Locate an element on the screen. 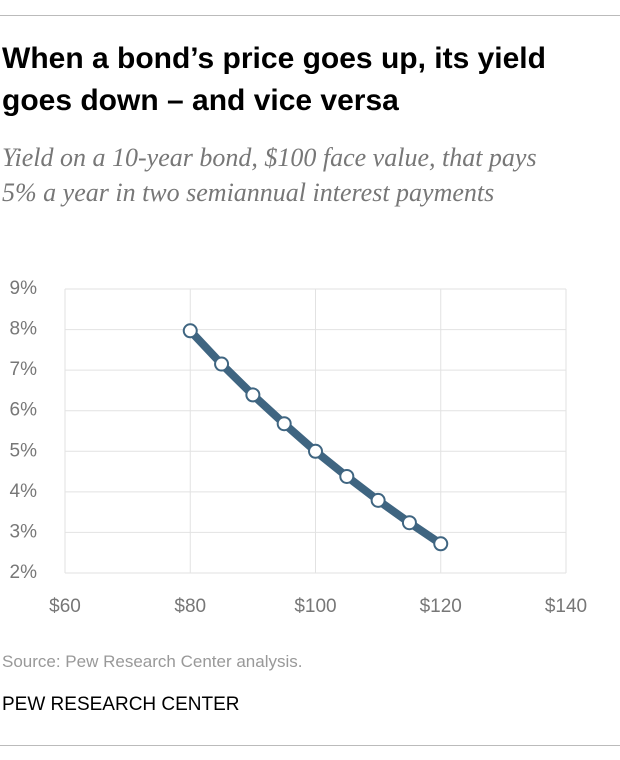 The height and width of the screenshot is (760, 620). y-tick-label: 6% is located at coordinates (24, 410).